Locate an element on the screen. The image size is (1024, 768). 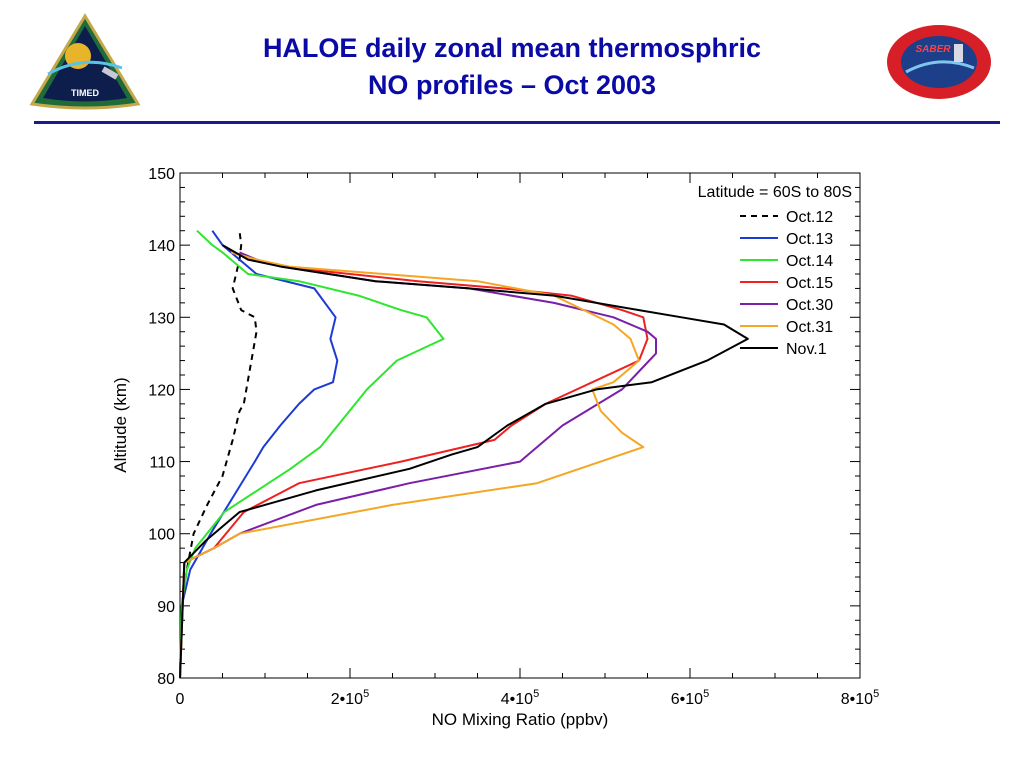
logo-satellite is located at coordinates (110, 73).